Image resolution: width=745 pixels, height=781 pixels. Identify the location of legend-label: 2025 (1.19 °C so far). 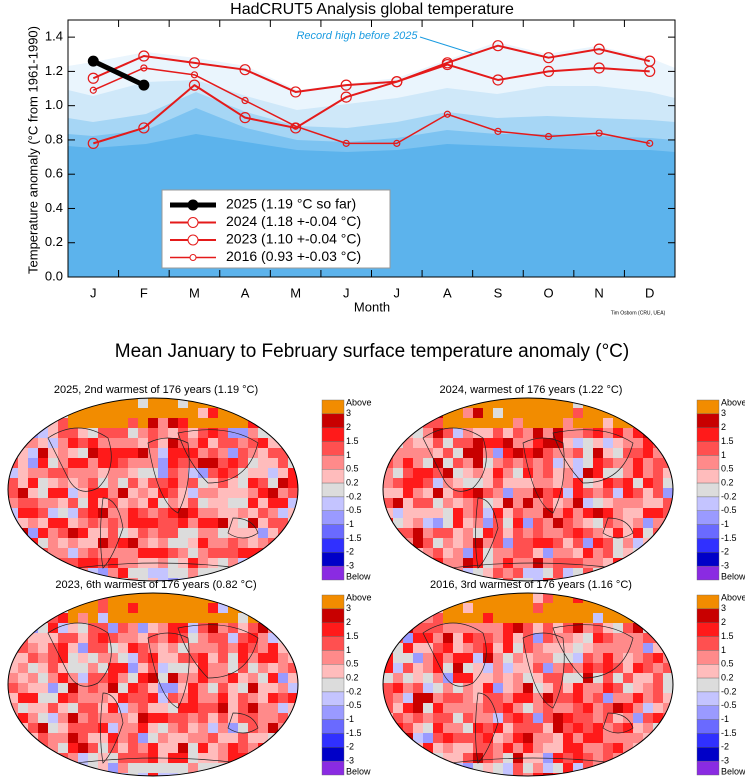
(291, 204).